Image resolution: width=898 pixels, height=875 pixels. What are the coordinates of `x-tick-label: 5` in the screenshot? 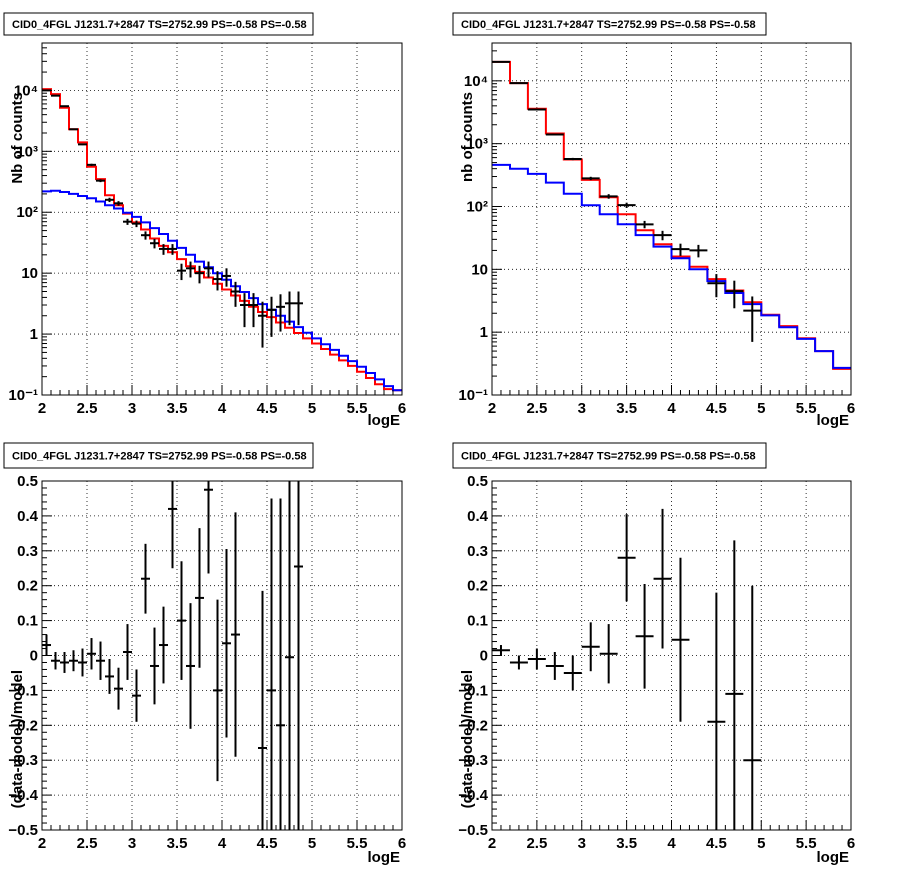 It's located at (761, 408).